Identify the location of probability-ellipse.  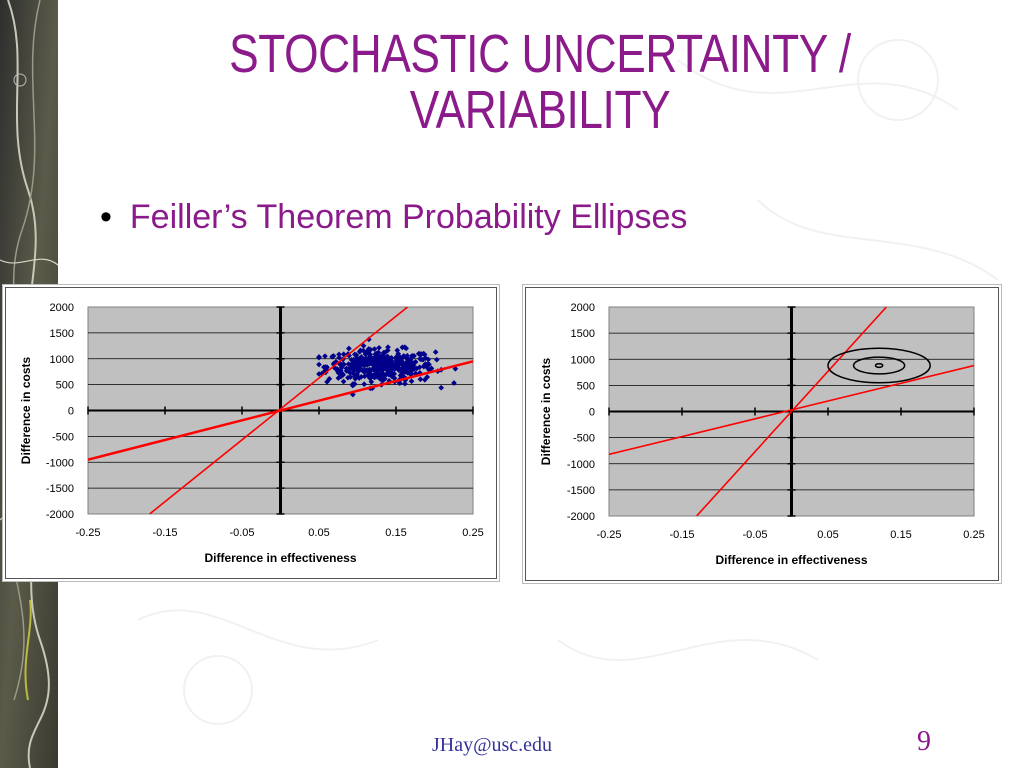
(879, 365).